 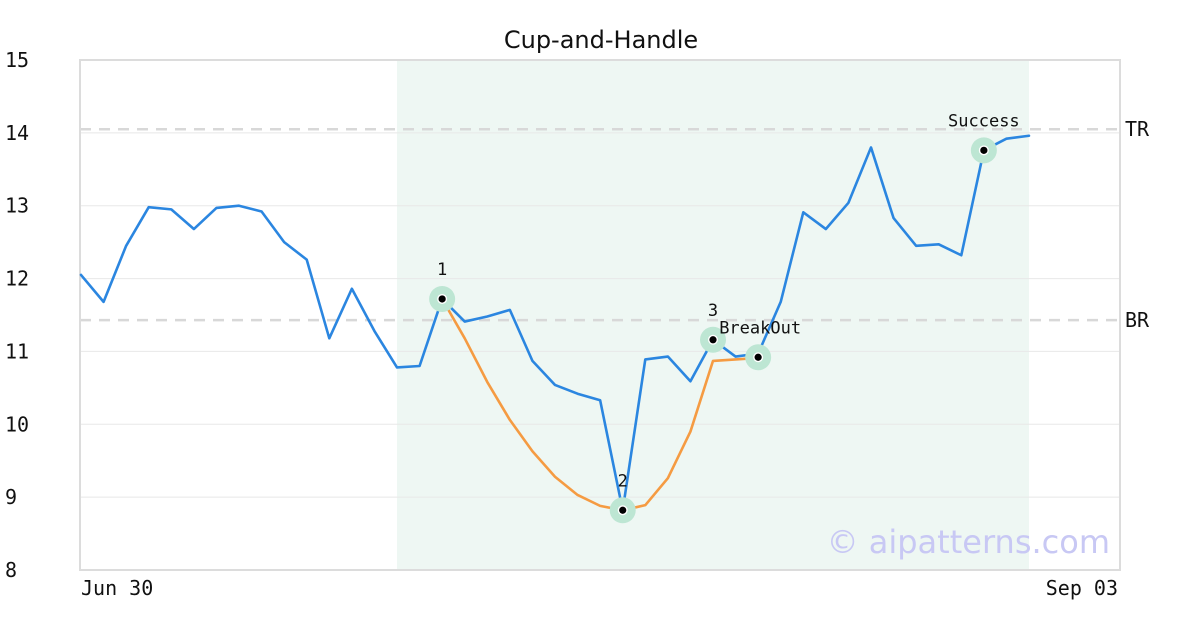 I want to click on y-axis-ticks: 8 9 10 11 12 13 14 15, so click(x=17, y=315).